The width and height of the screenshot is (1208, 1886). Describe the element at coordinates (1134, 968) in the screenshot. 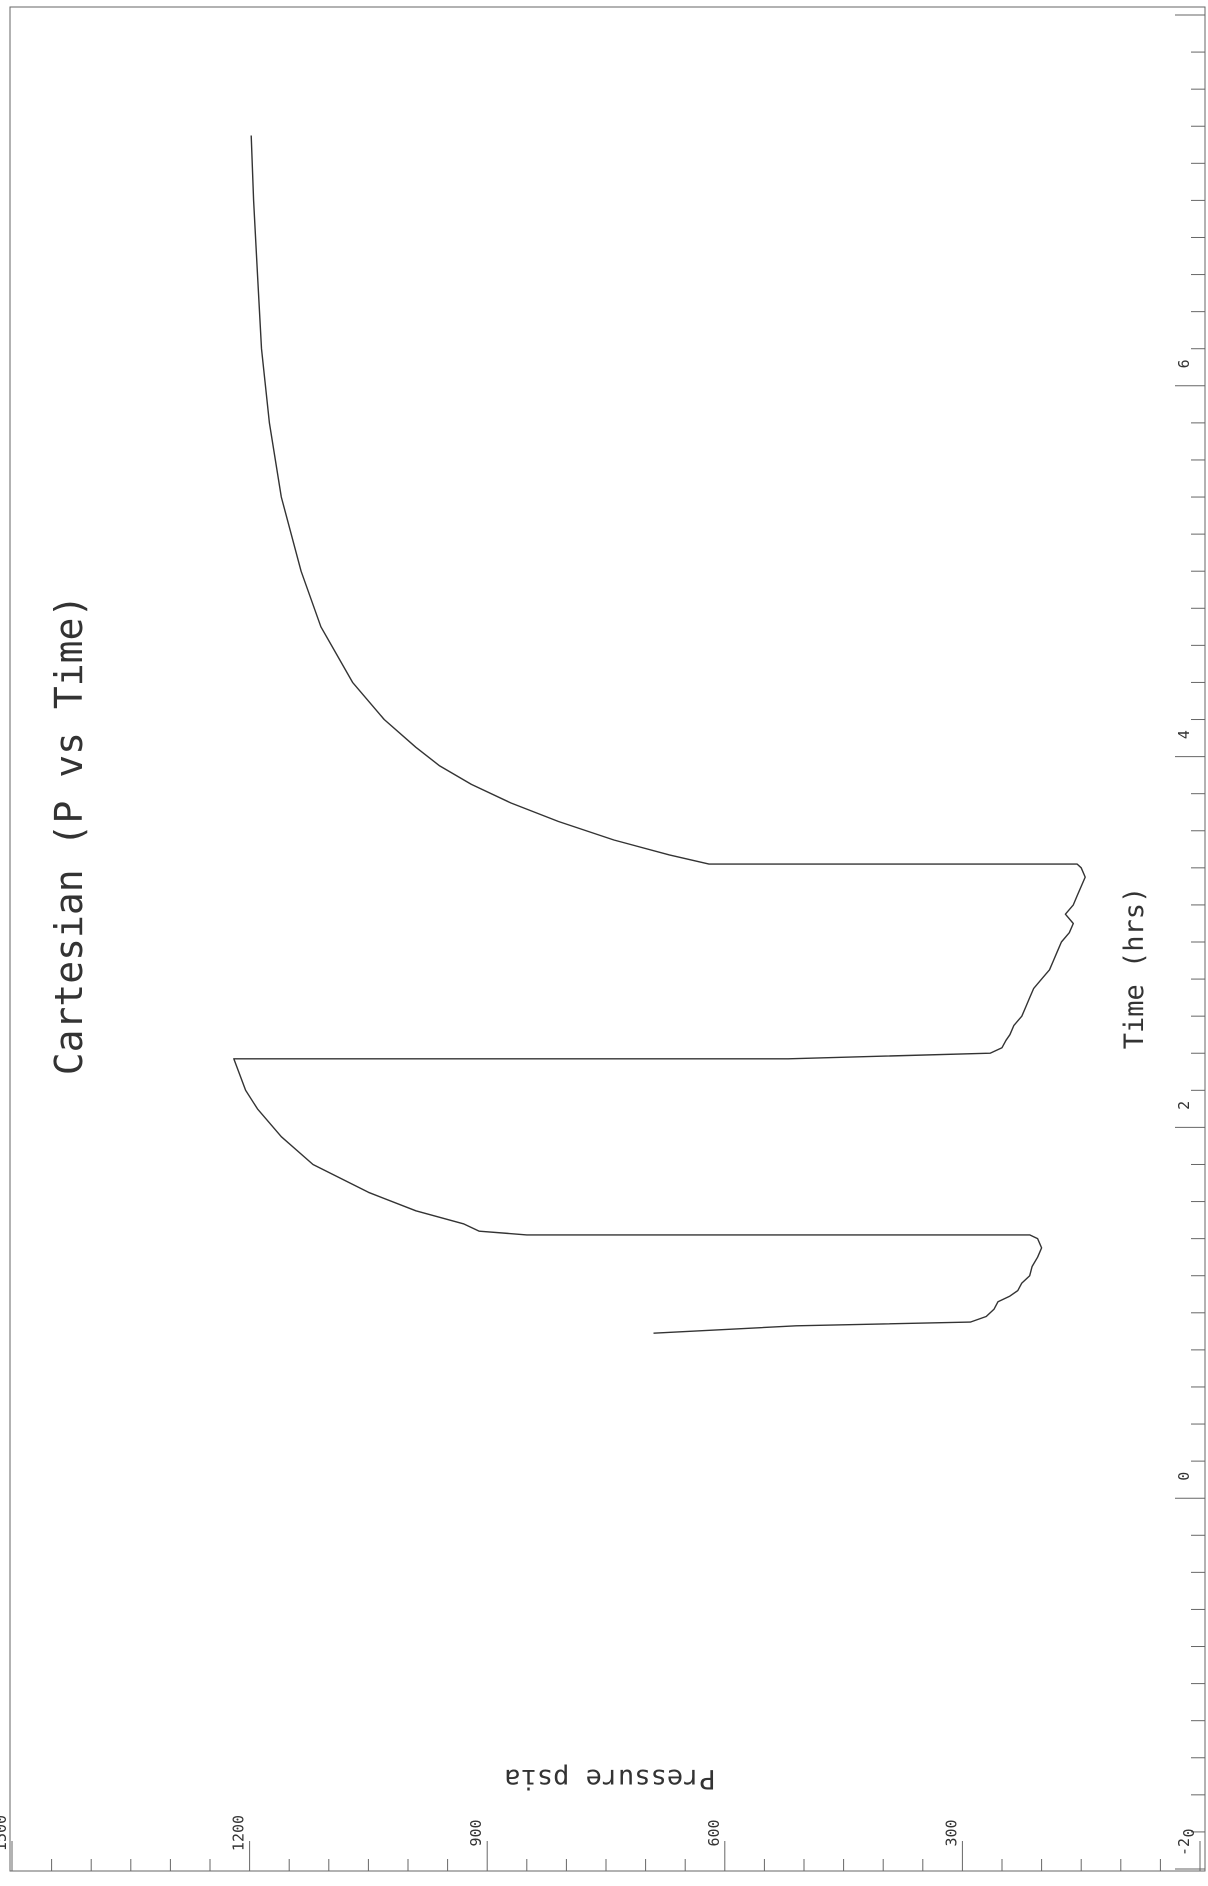

I see `x-axis-label: Time (hrs)` at that location.